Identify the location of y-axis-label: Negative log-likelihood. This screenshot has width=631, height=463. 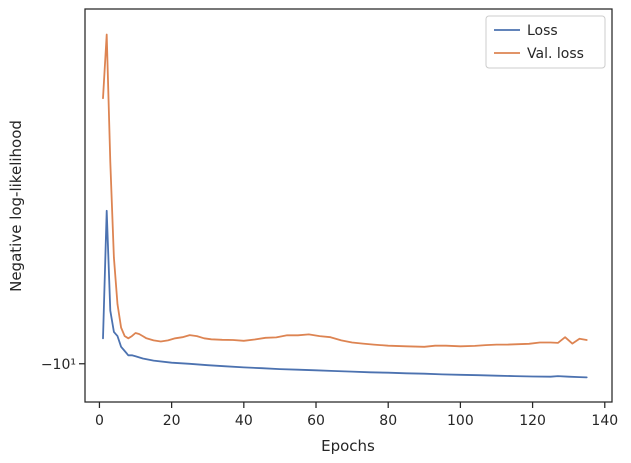
(16, 206).